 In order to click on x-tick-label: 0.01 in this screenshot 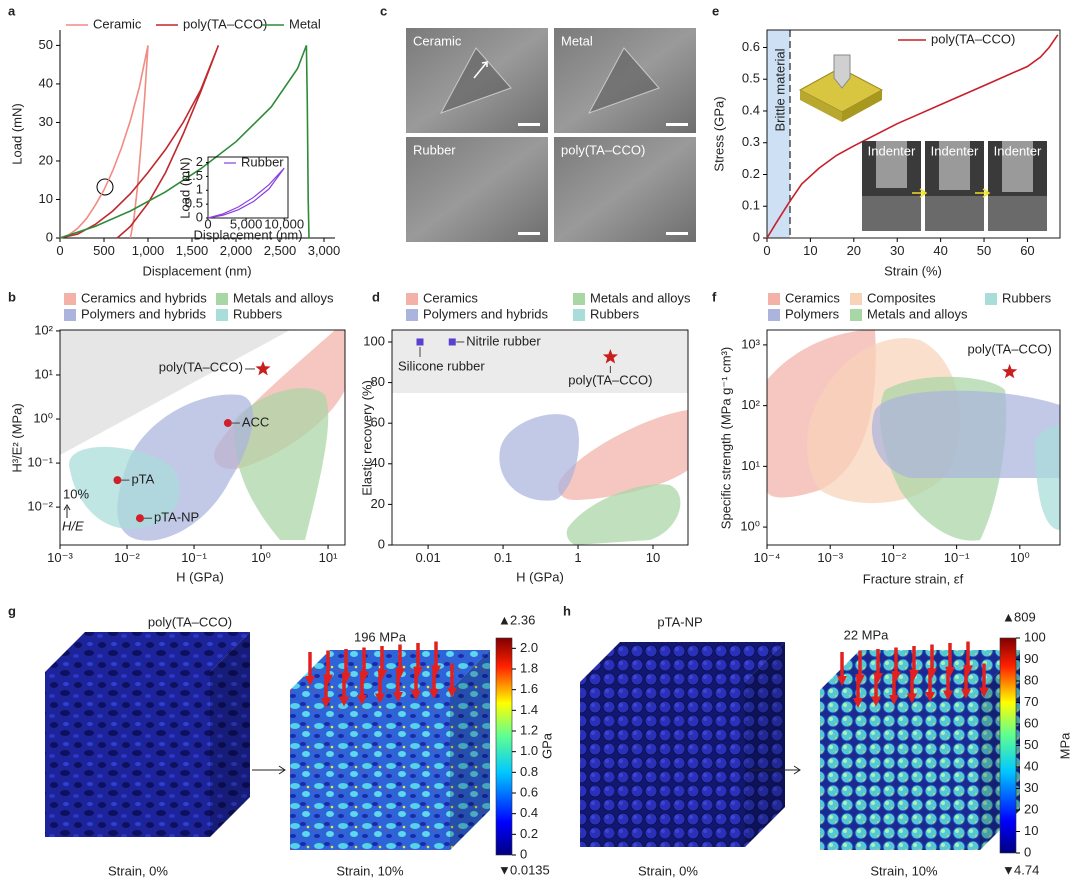, I will do `click(427, 557)`.